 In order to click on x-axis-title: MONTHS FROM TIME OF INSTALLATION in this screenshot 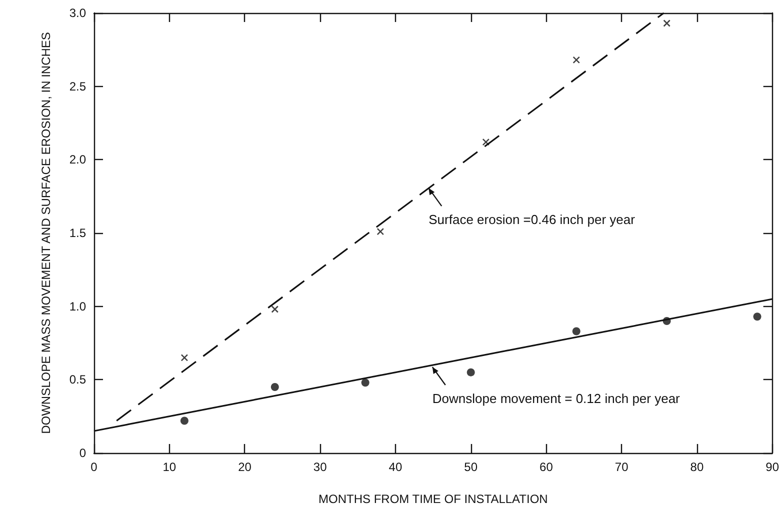, I will do `click(433, 499)`.